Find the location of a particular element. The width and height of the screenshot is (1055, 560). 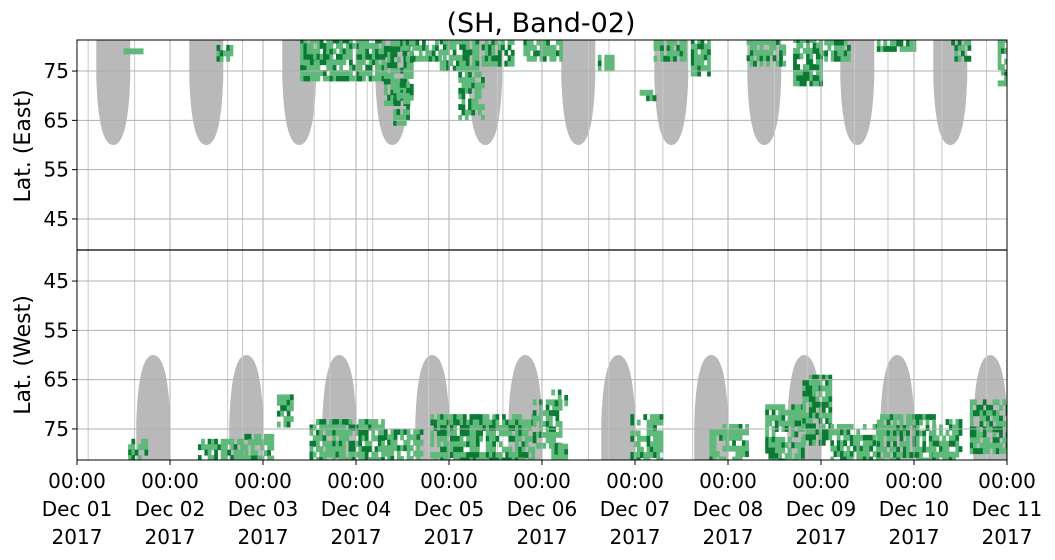

x-tick-label-7-0: 00:00 is located at coordinates (728, 481).